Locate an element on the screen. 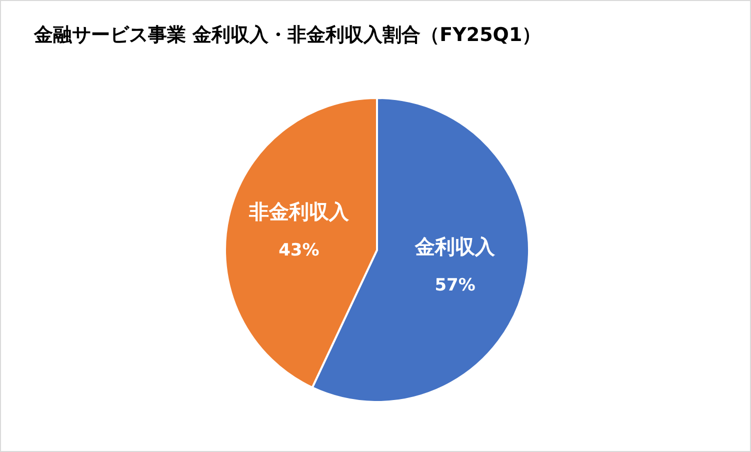  slice-label: 金利収入 is located at coordinates (455, 246).